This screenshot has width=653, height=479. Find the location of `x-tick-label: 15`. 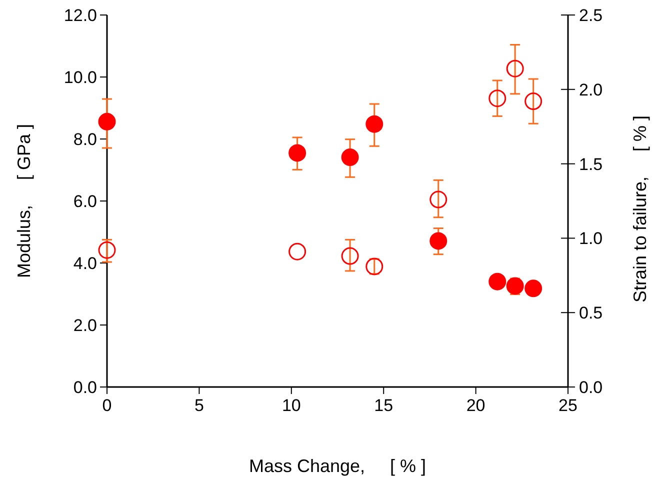

x-tick-label: 15 is located at coordinates (384, 405).